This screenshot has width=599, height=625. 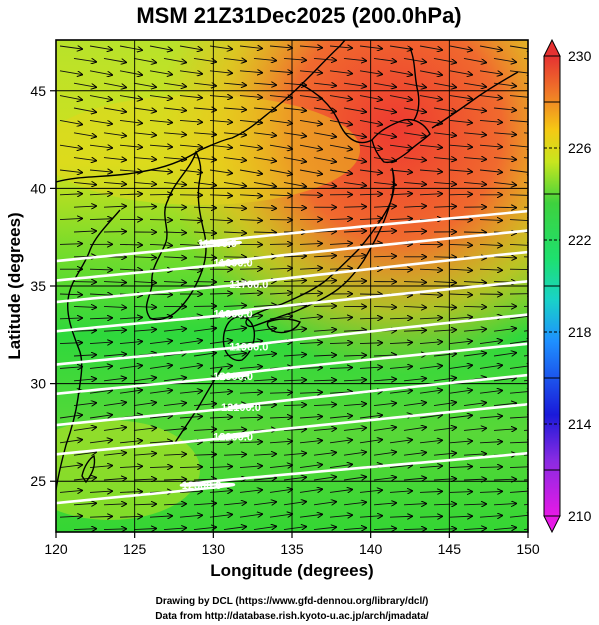 I want to click on contour-line, so click(x=292, y=369).